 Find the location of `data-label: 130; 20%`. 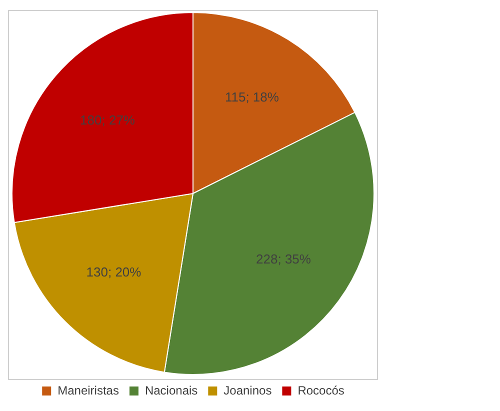

data-label: 130; 20% is located at coordinates (114, 272).